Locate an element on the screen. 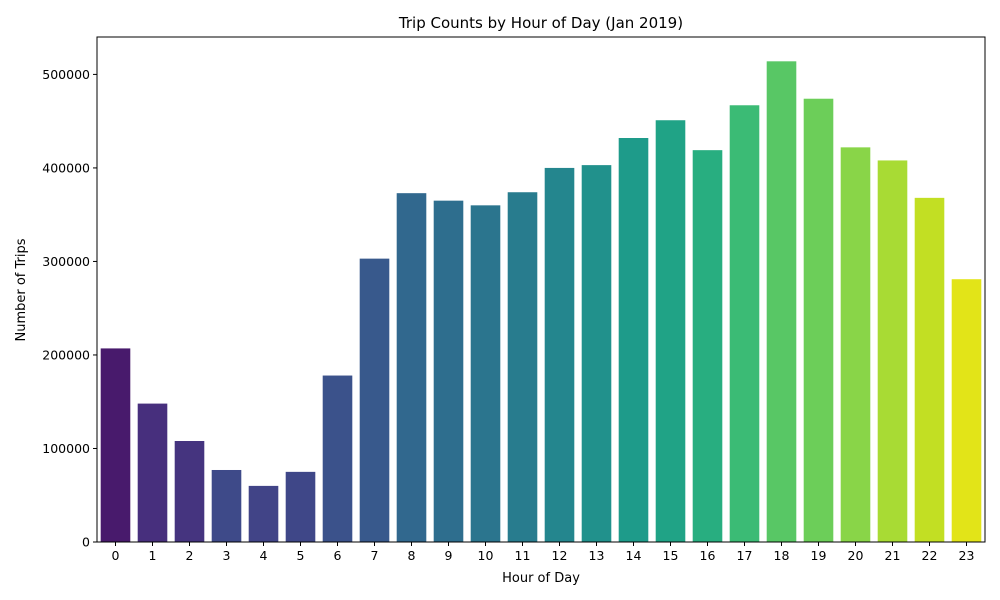  x-tick-label: 14 is located at coordinates (634, 555).